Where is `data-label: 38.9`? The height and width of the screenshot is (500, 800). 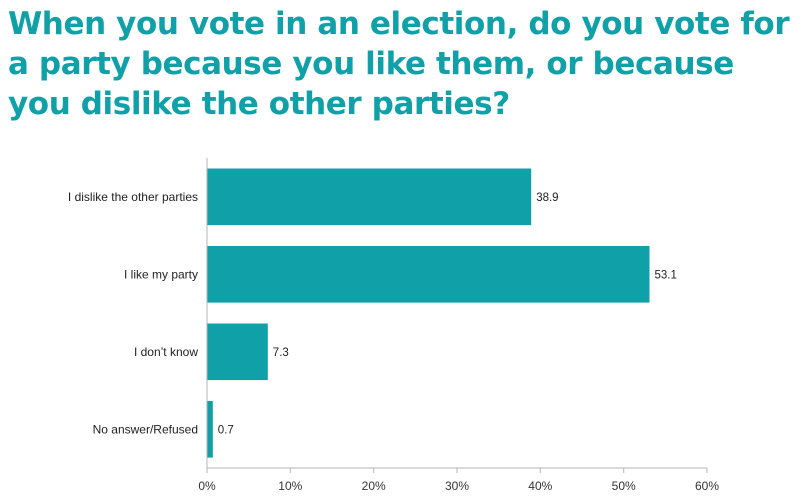
data-label: 38.9 is located at coordinates (547, 198).